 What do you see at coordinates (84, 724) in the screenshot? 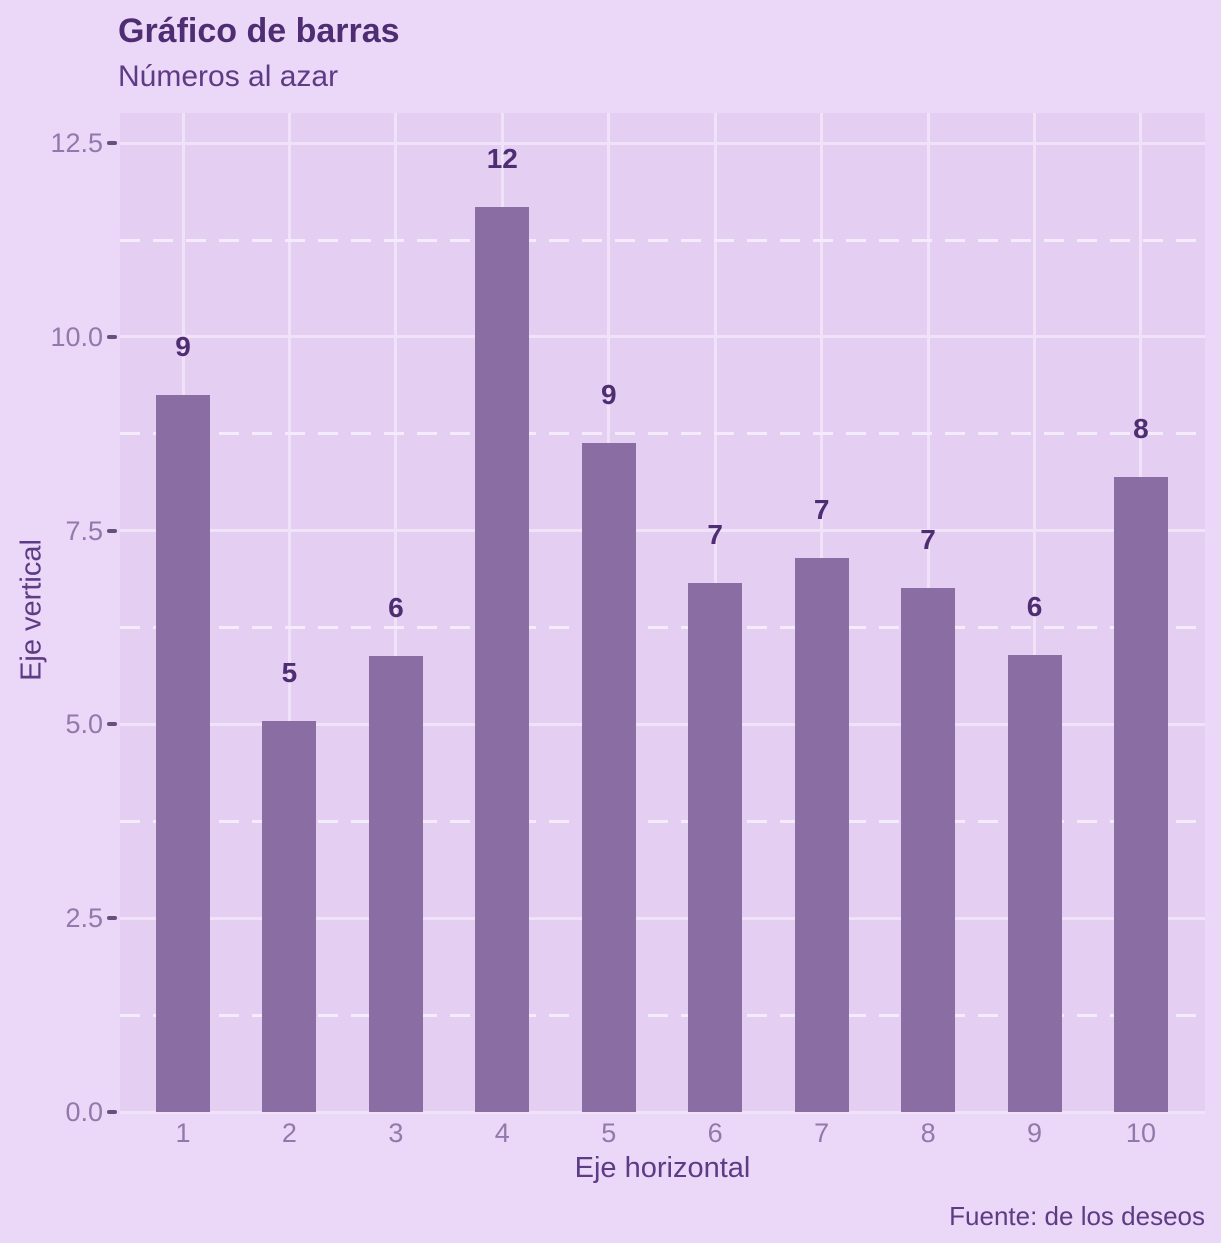
I see `y-tick-label: 5.0` at bounding box center [84, 724].